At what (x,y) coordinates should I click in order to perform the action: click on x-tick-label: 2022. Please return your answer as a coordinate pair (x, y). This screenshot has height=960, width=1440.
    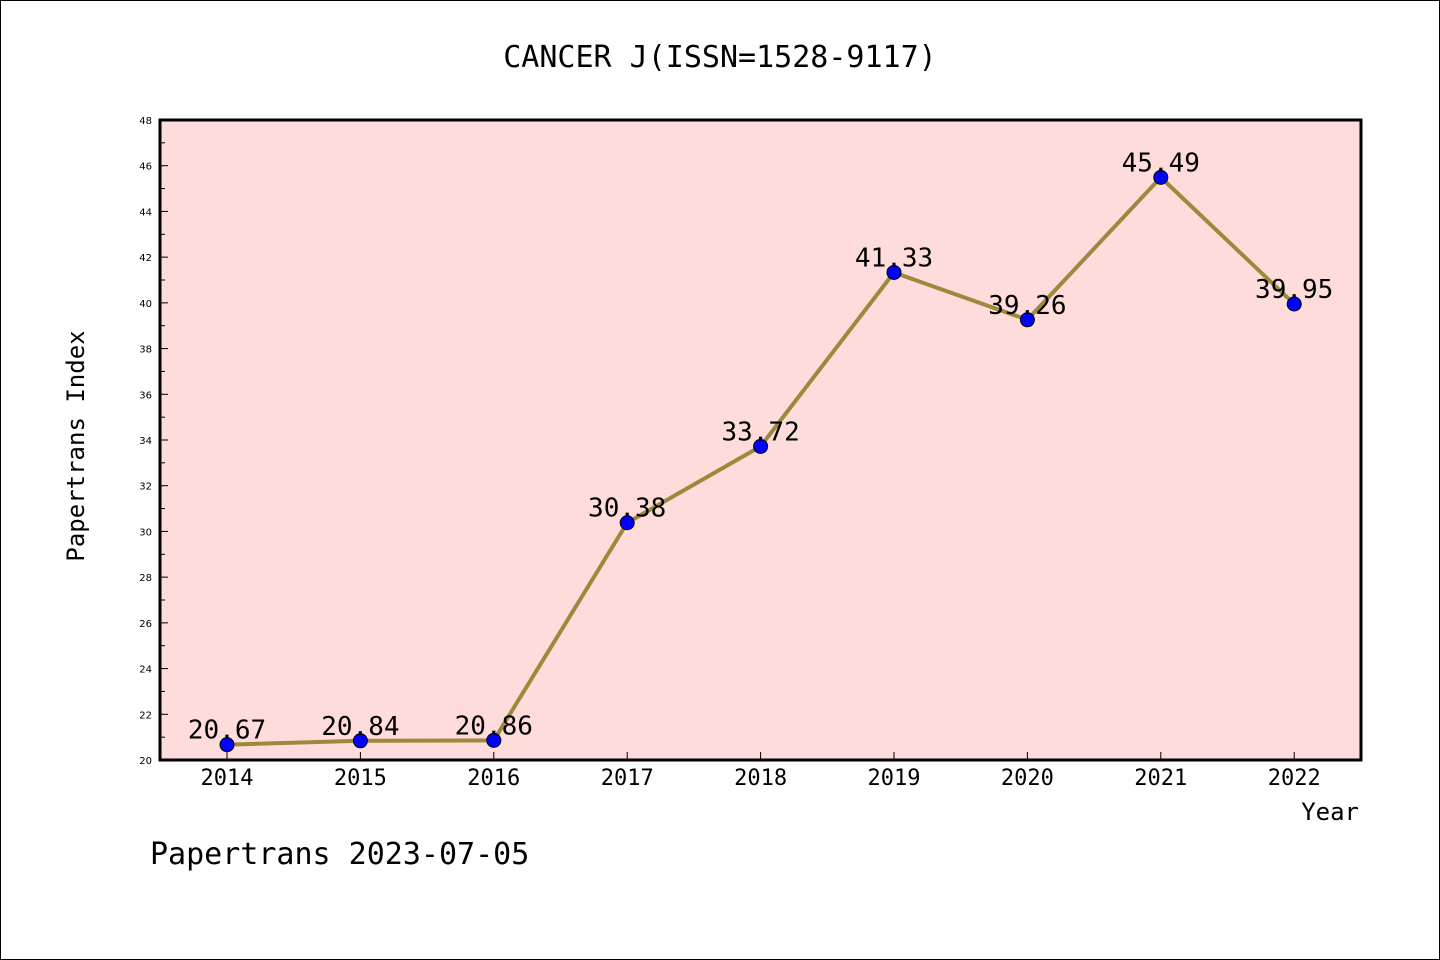
    Looking at the image, I should click on (1294, 778).